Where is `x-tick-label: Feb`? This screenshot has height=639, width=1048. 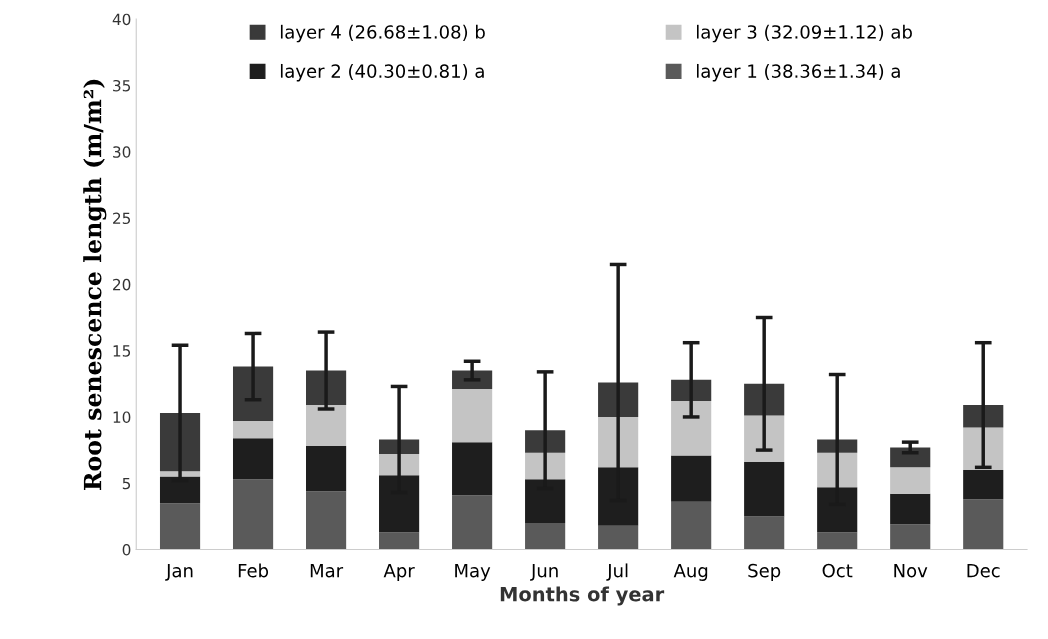
x-tick-label: Feb is located at coordinates (253, 570).